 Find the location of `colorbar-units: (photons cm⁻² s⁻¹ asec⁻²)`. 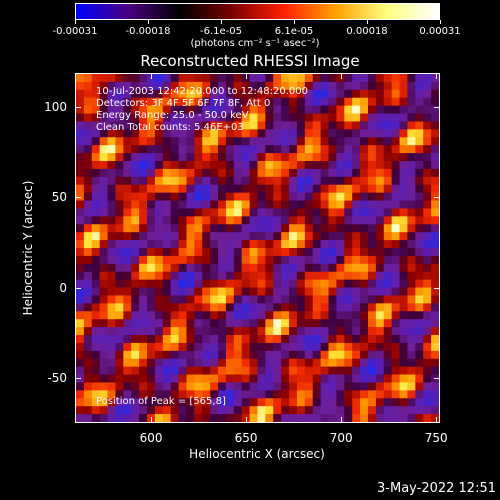

colorbar-units: (photons cm⁻² s⁻¹ asec⁻²) is located at coordinates (255, 43).